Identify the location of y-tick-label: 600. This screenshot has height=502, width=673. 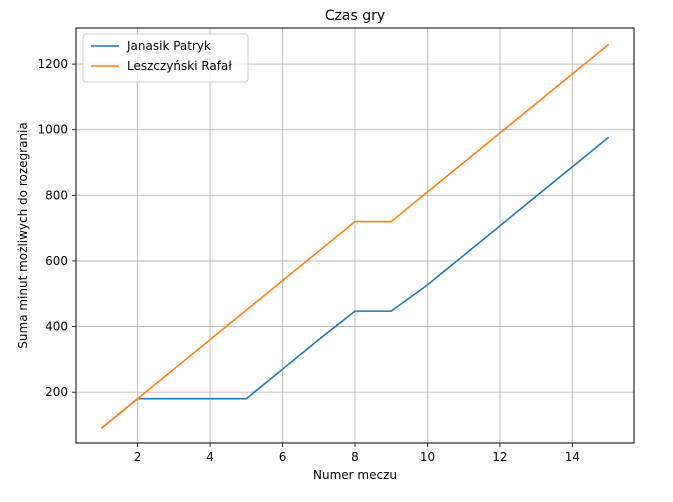
(56, 261).